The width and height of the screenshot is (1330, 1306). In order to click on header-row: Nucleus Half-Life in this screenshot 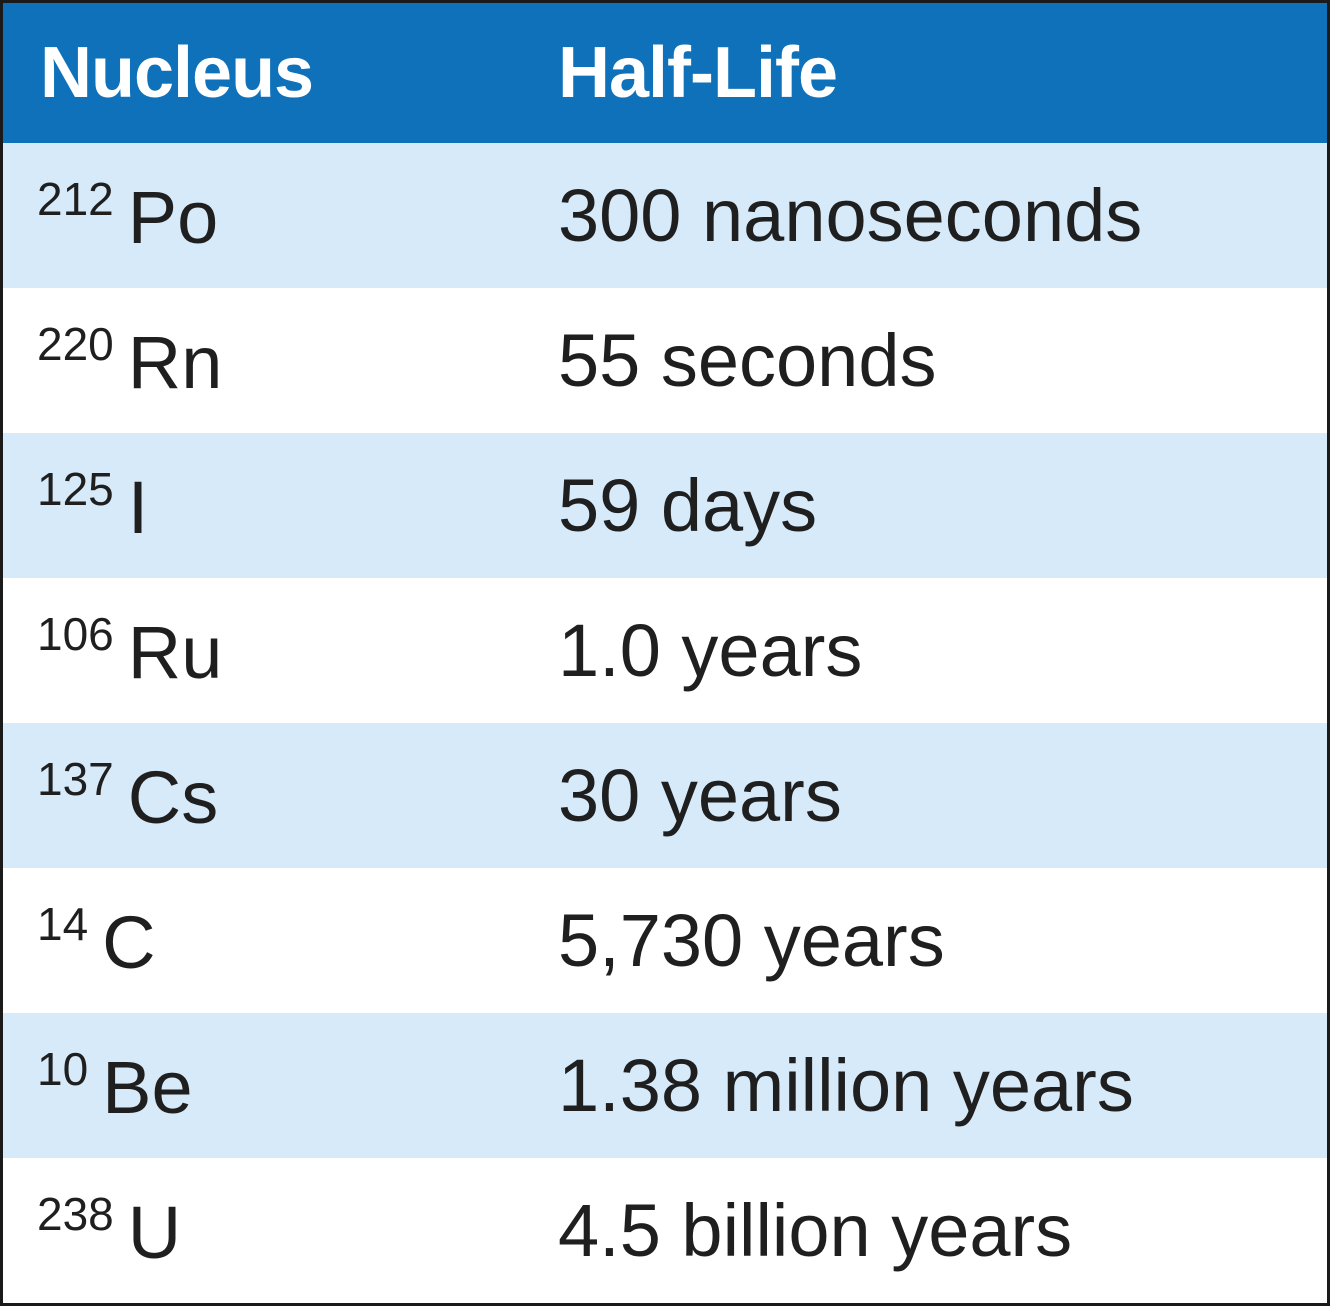, I will do `click(665, 73)`.